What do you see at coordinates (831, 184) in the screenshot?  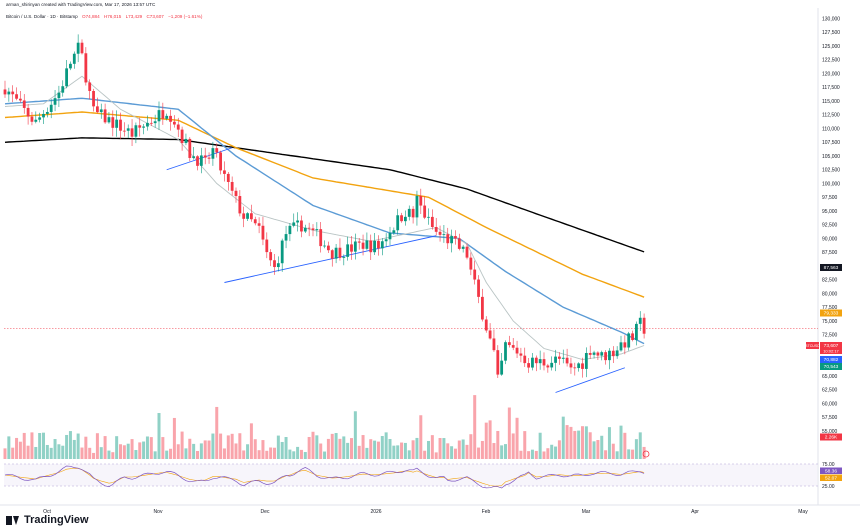 I see `y-tick-label: 100,000` at bounding box center [831, 184].